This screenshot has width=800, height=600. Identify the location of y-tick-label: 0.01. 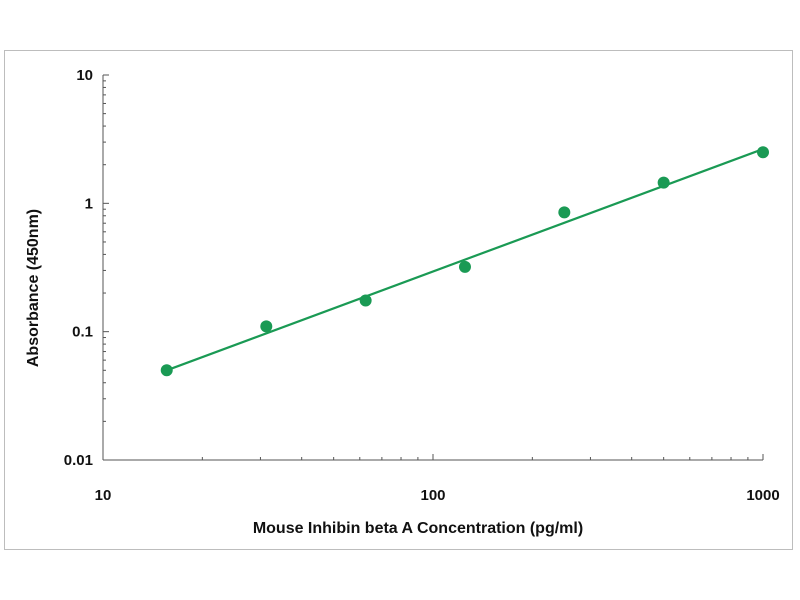
(78, 460).